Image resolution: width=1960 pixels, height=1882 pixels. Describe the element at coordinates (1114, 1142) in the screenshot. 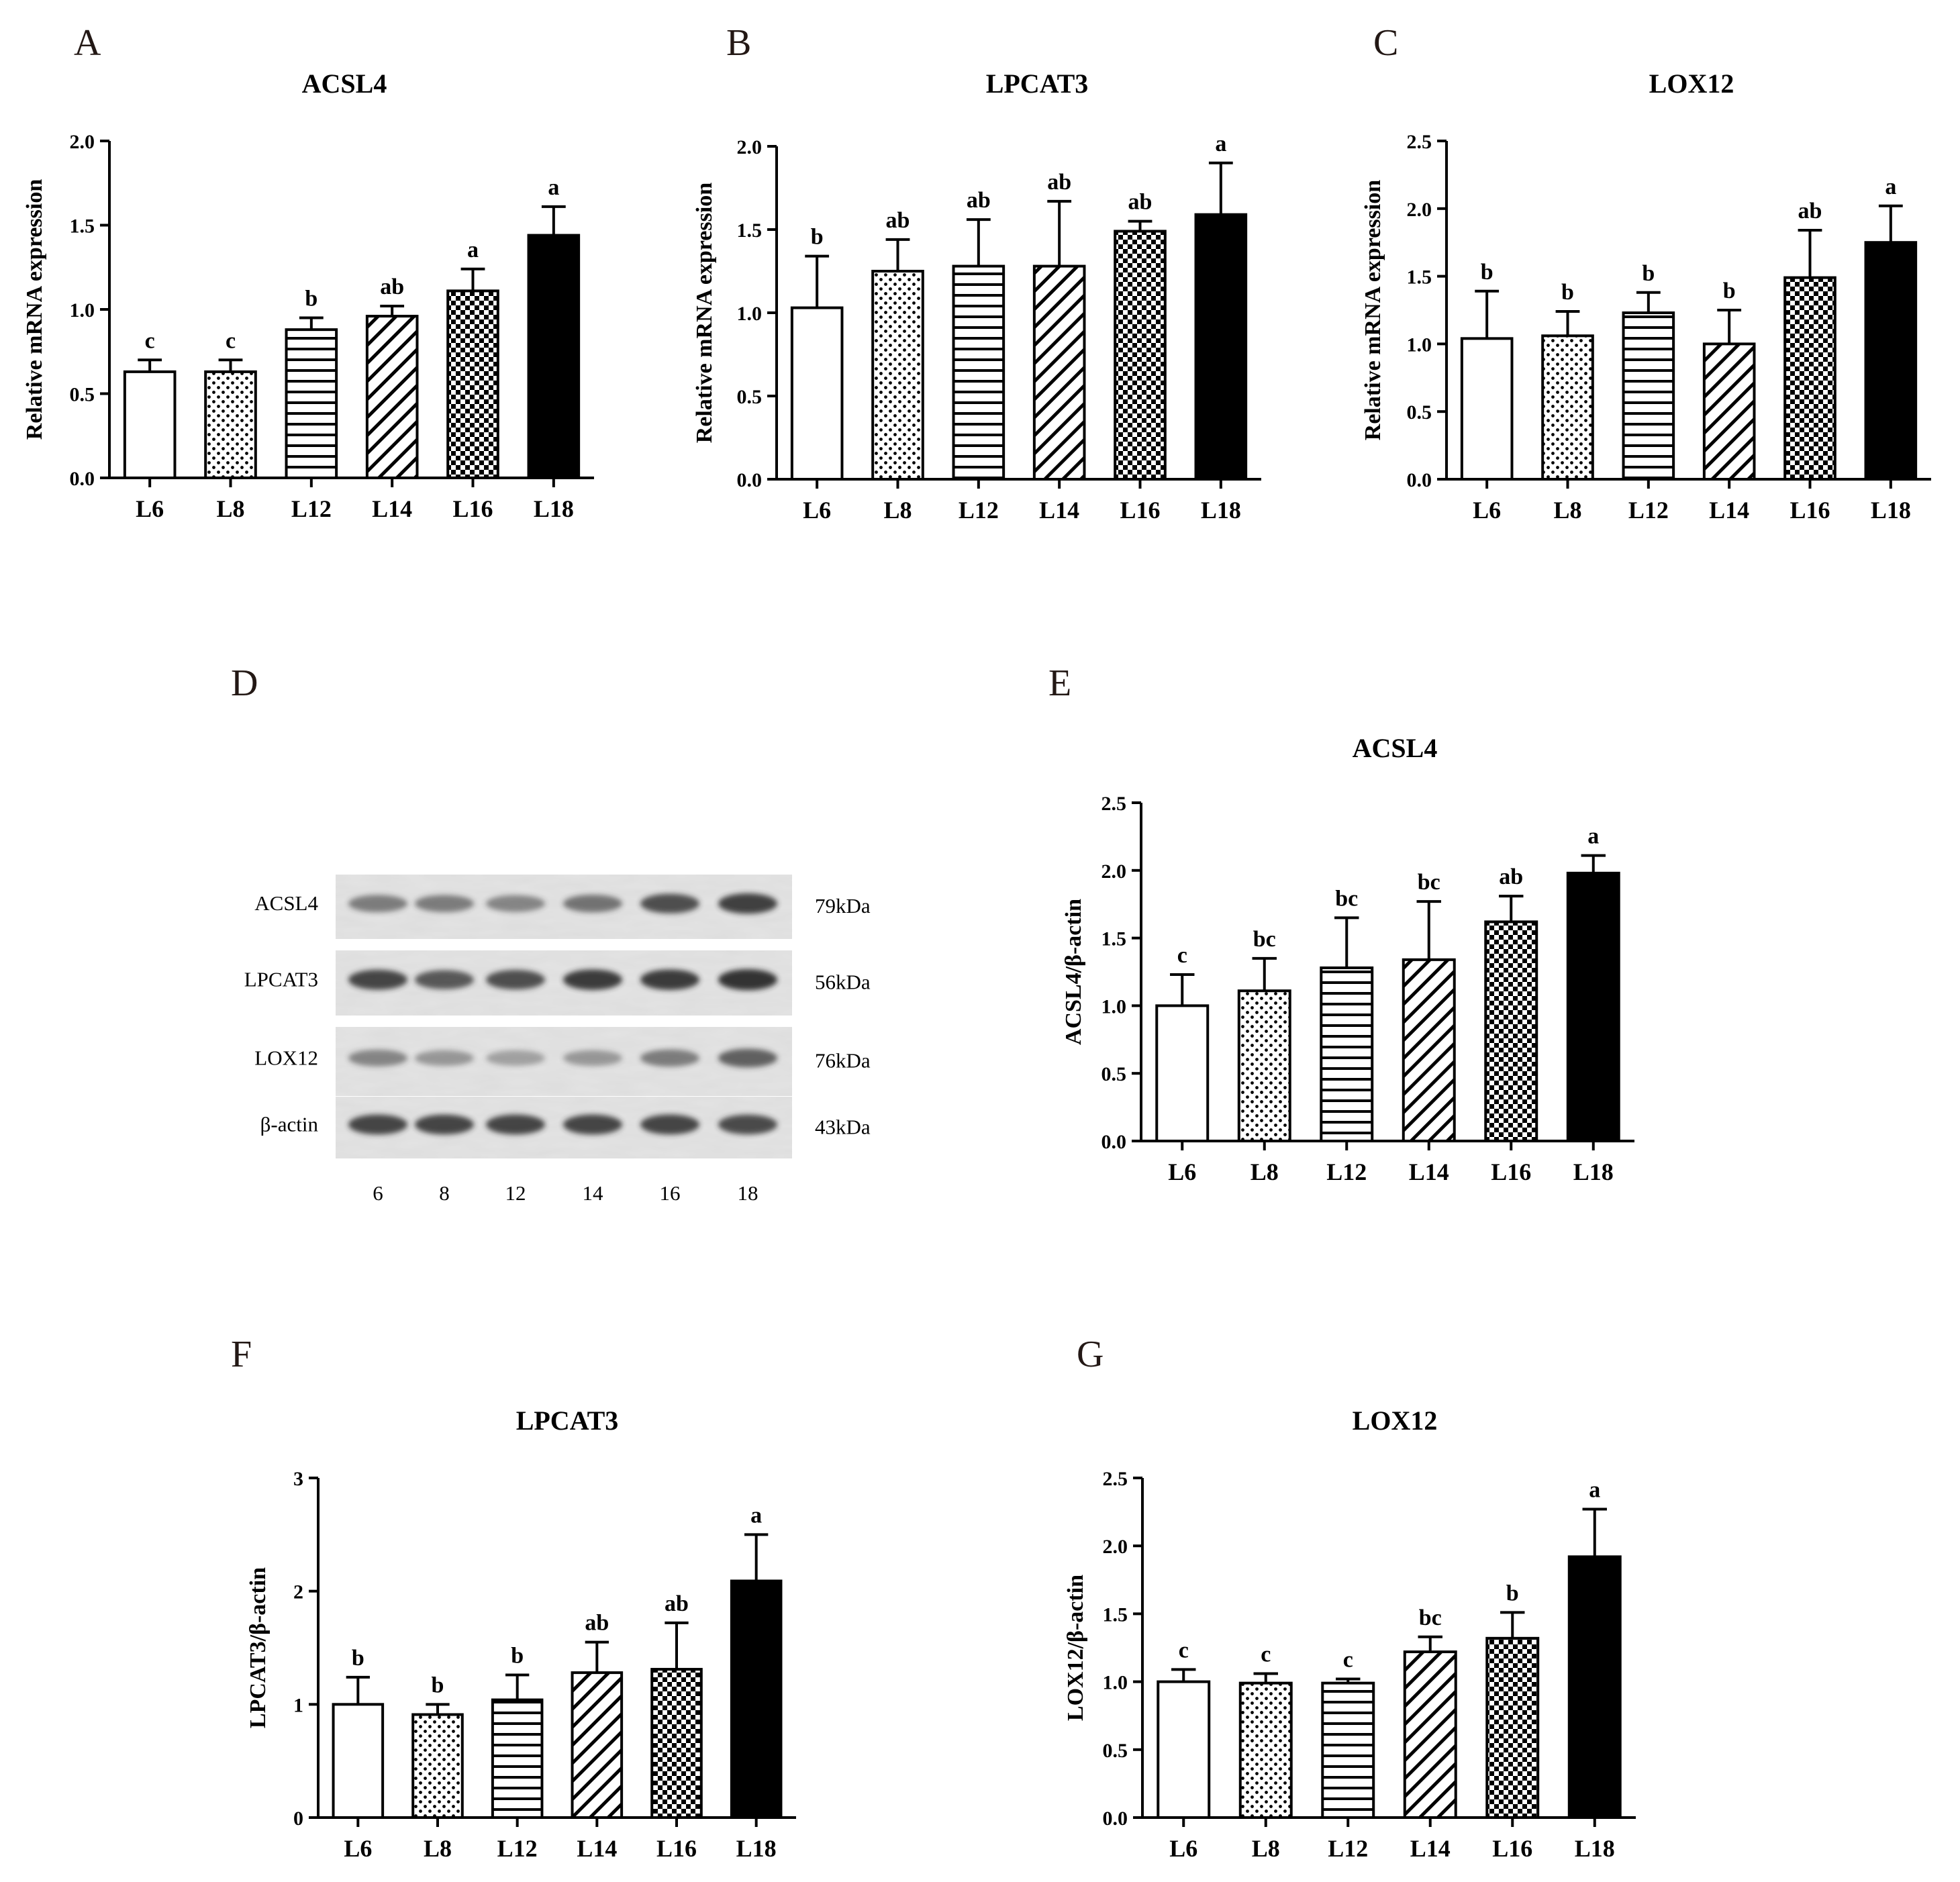

I see `chart-e-ytick-label: 0.0` at that location.